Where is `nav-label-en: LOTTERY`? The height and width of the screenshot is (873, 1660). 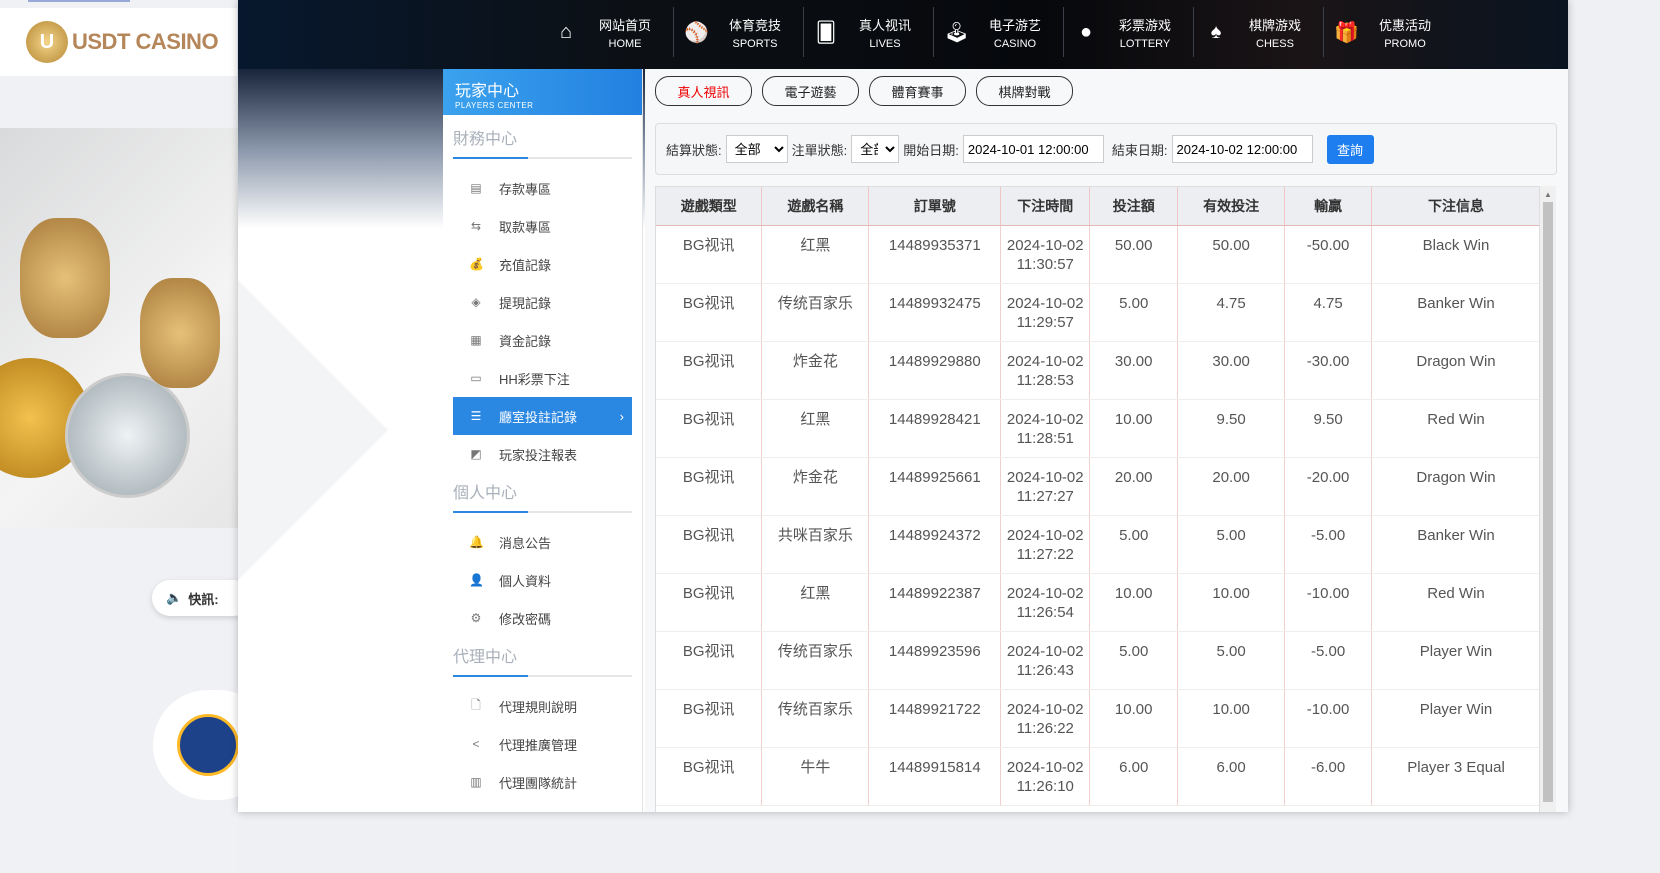
nav-label-en: LOTTERY is located at coordinates (1145, 43).